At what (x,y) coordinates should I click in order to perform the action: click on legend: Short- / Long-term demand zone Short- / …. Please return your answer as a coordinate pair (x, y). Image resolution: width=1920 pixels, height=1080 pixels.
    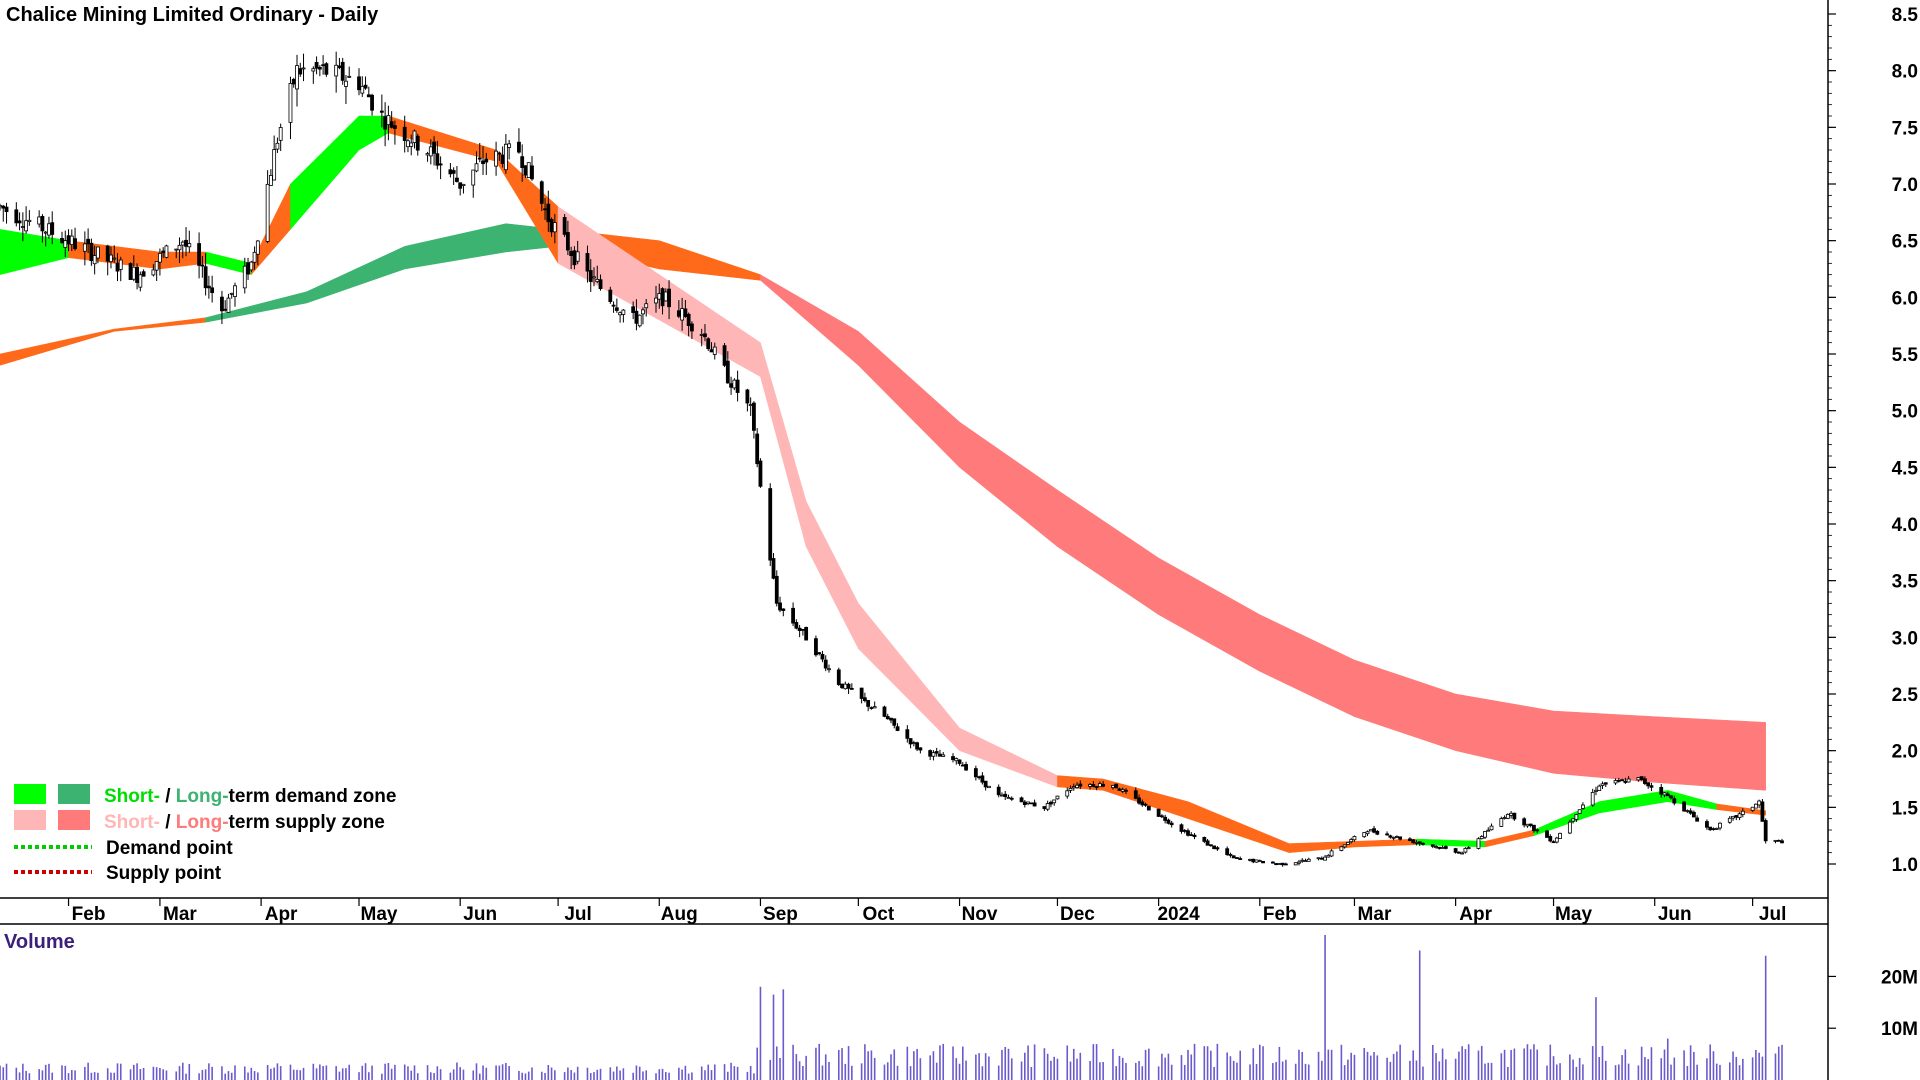
    Looking at the image, I should click on (205, 834).